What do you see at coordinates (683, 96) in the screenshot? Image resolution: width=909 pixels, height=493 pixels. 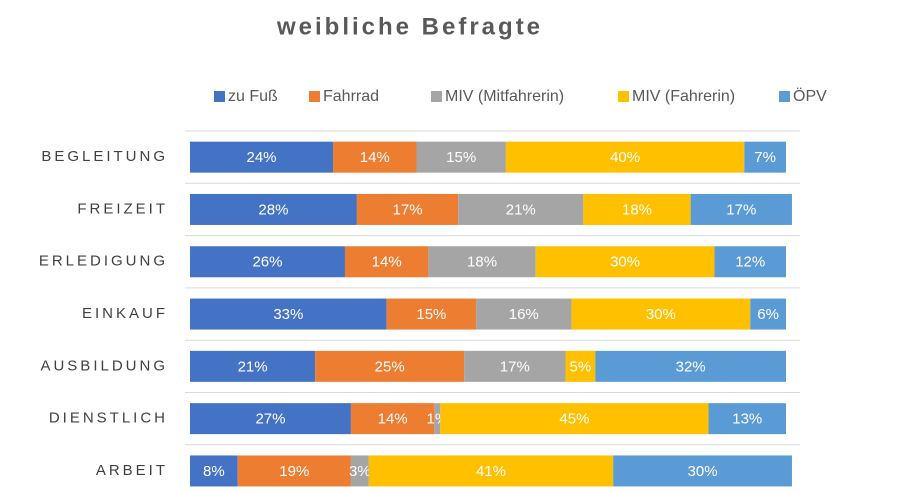 I see `legend-label: MIV (Fahrerin)` at bounding box center [683, 96].